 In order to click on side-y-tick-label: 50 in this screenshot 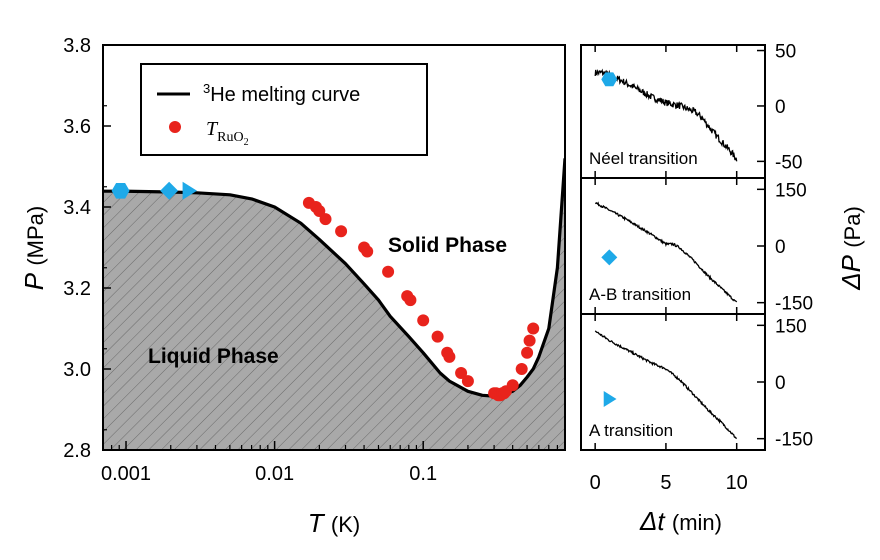, I will do `click(785, 52)`.